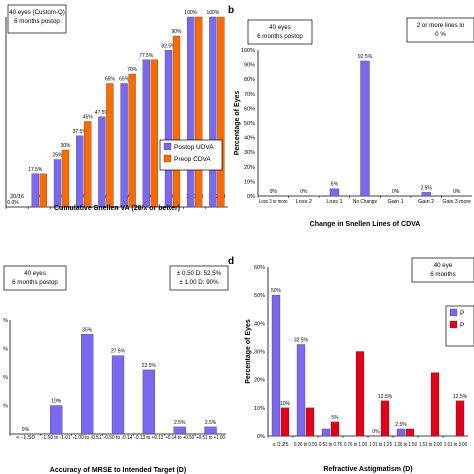 The width and height of the screenshot is (474, 474). I want to click on data-label: 50%, so click(276, 291).